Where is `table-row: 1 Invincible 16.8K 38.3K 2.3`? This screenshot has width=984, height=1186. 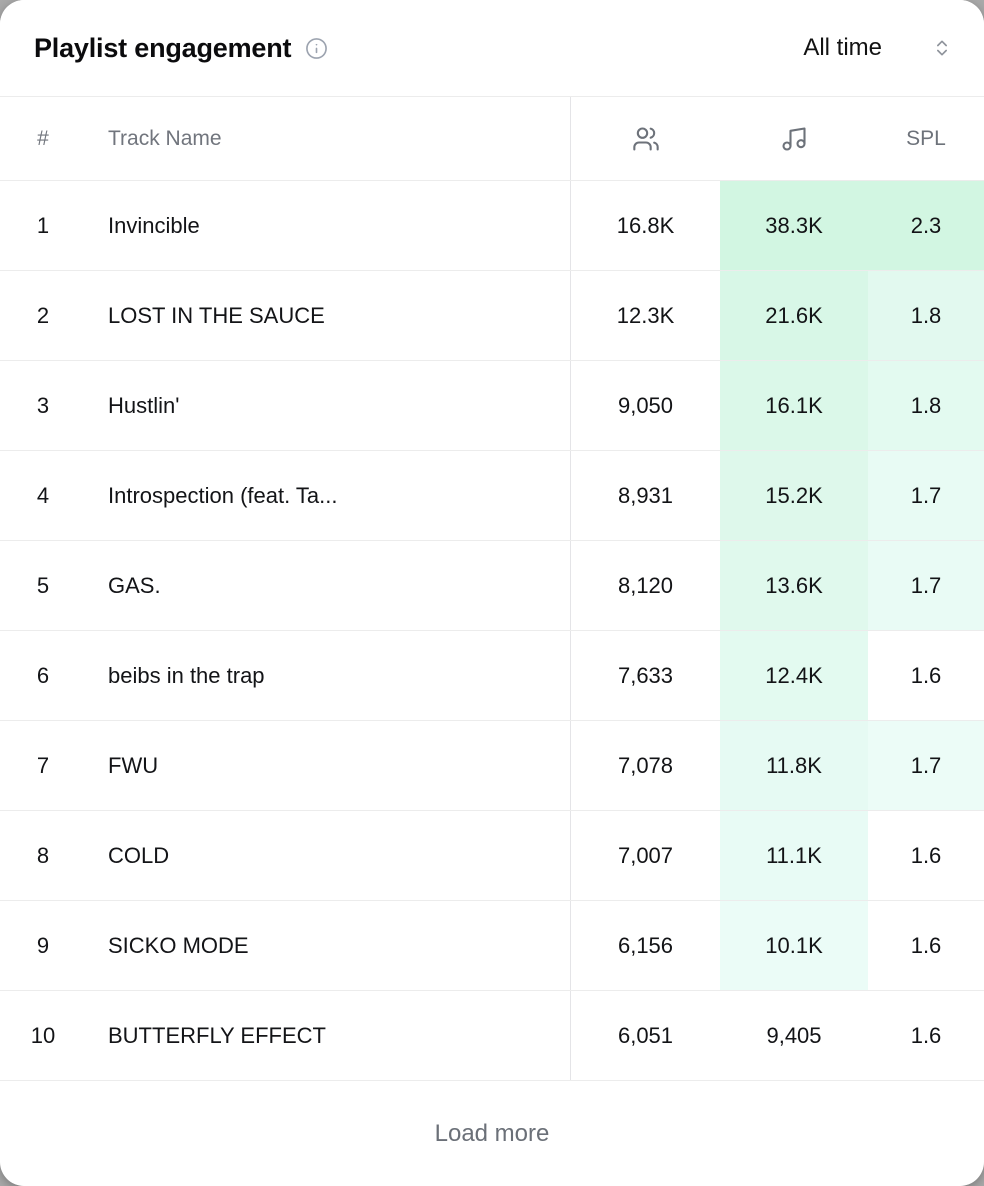
table-row: 1 Invincible 16.8K 38.3K 2.3 is located at coordinates (492, 226).